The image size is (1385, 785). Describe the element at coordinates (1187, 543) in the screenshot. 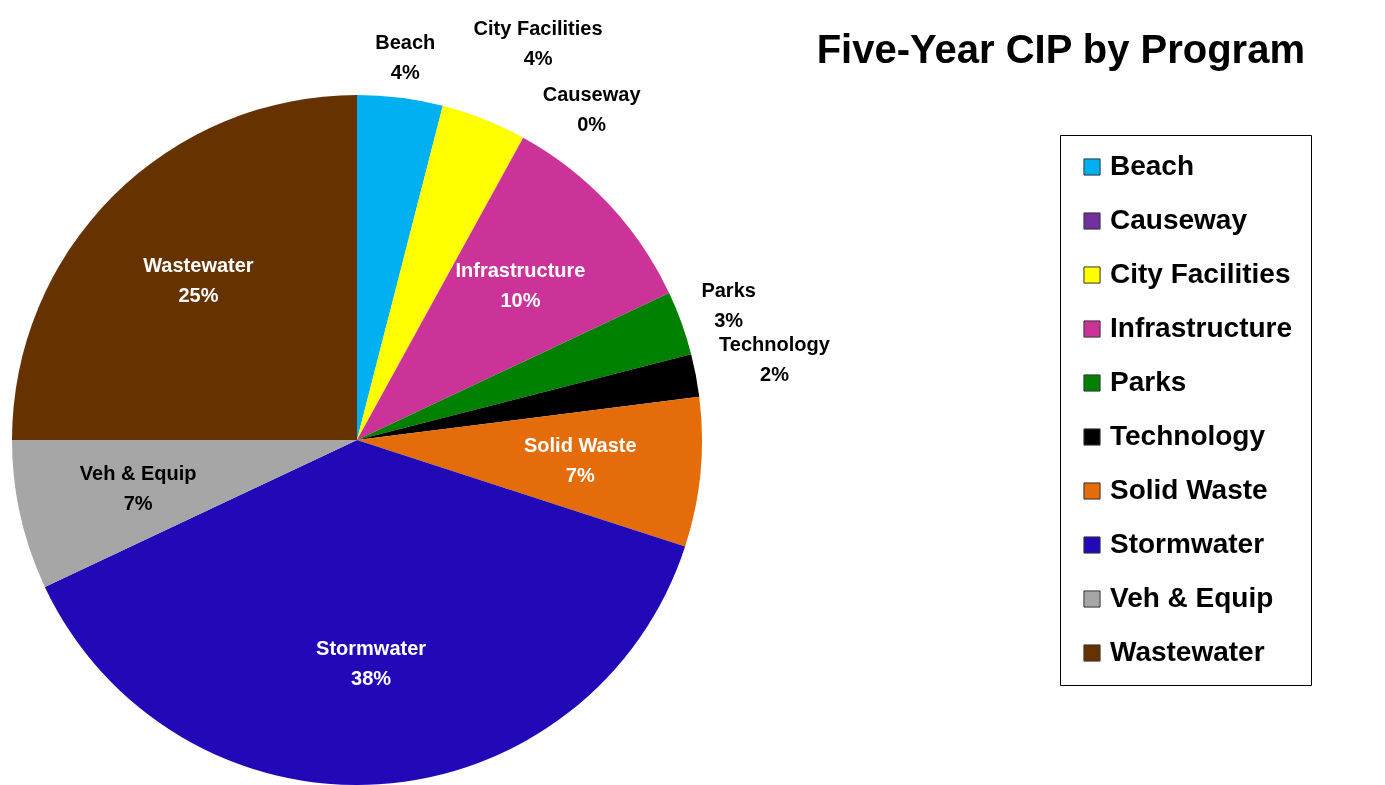

I see `legend-label: Stormwater` at that location.